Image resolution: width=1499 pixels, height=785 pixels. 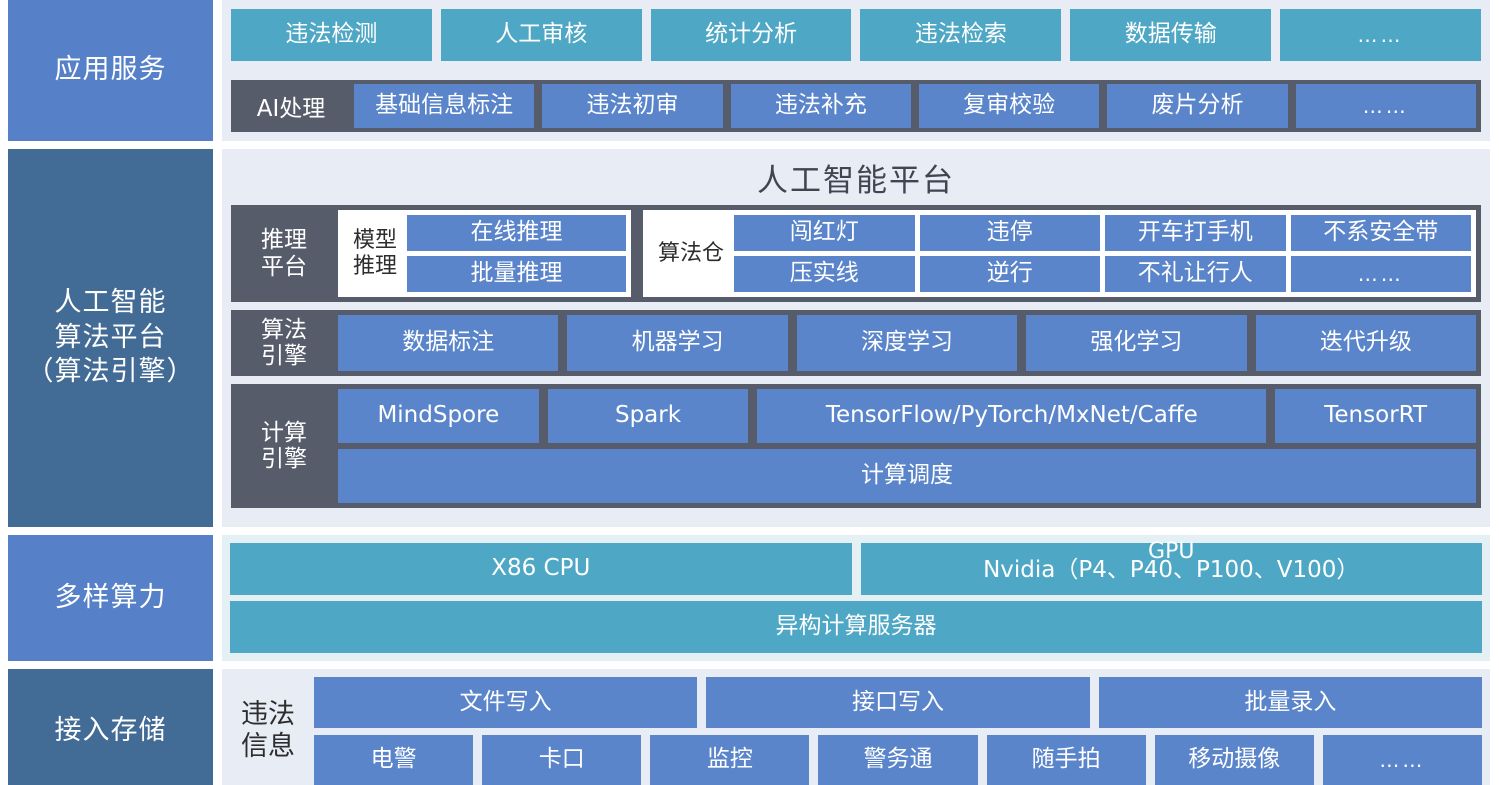 I want to click on hardware-chip-gpu: GPU Nvidia（P4、P40、P100、V100）, so click(x=1171, y=566).